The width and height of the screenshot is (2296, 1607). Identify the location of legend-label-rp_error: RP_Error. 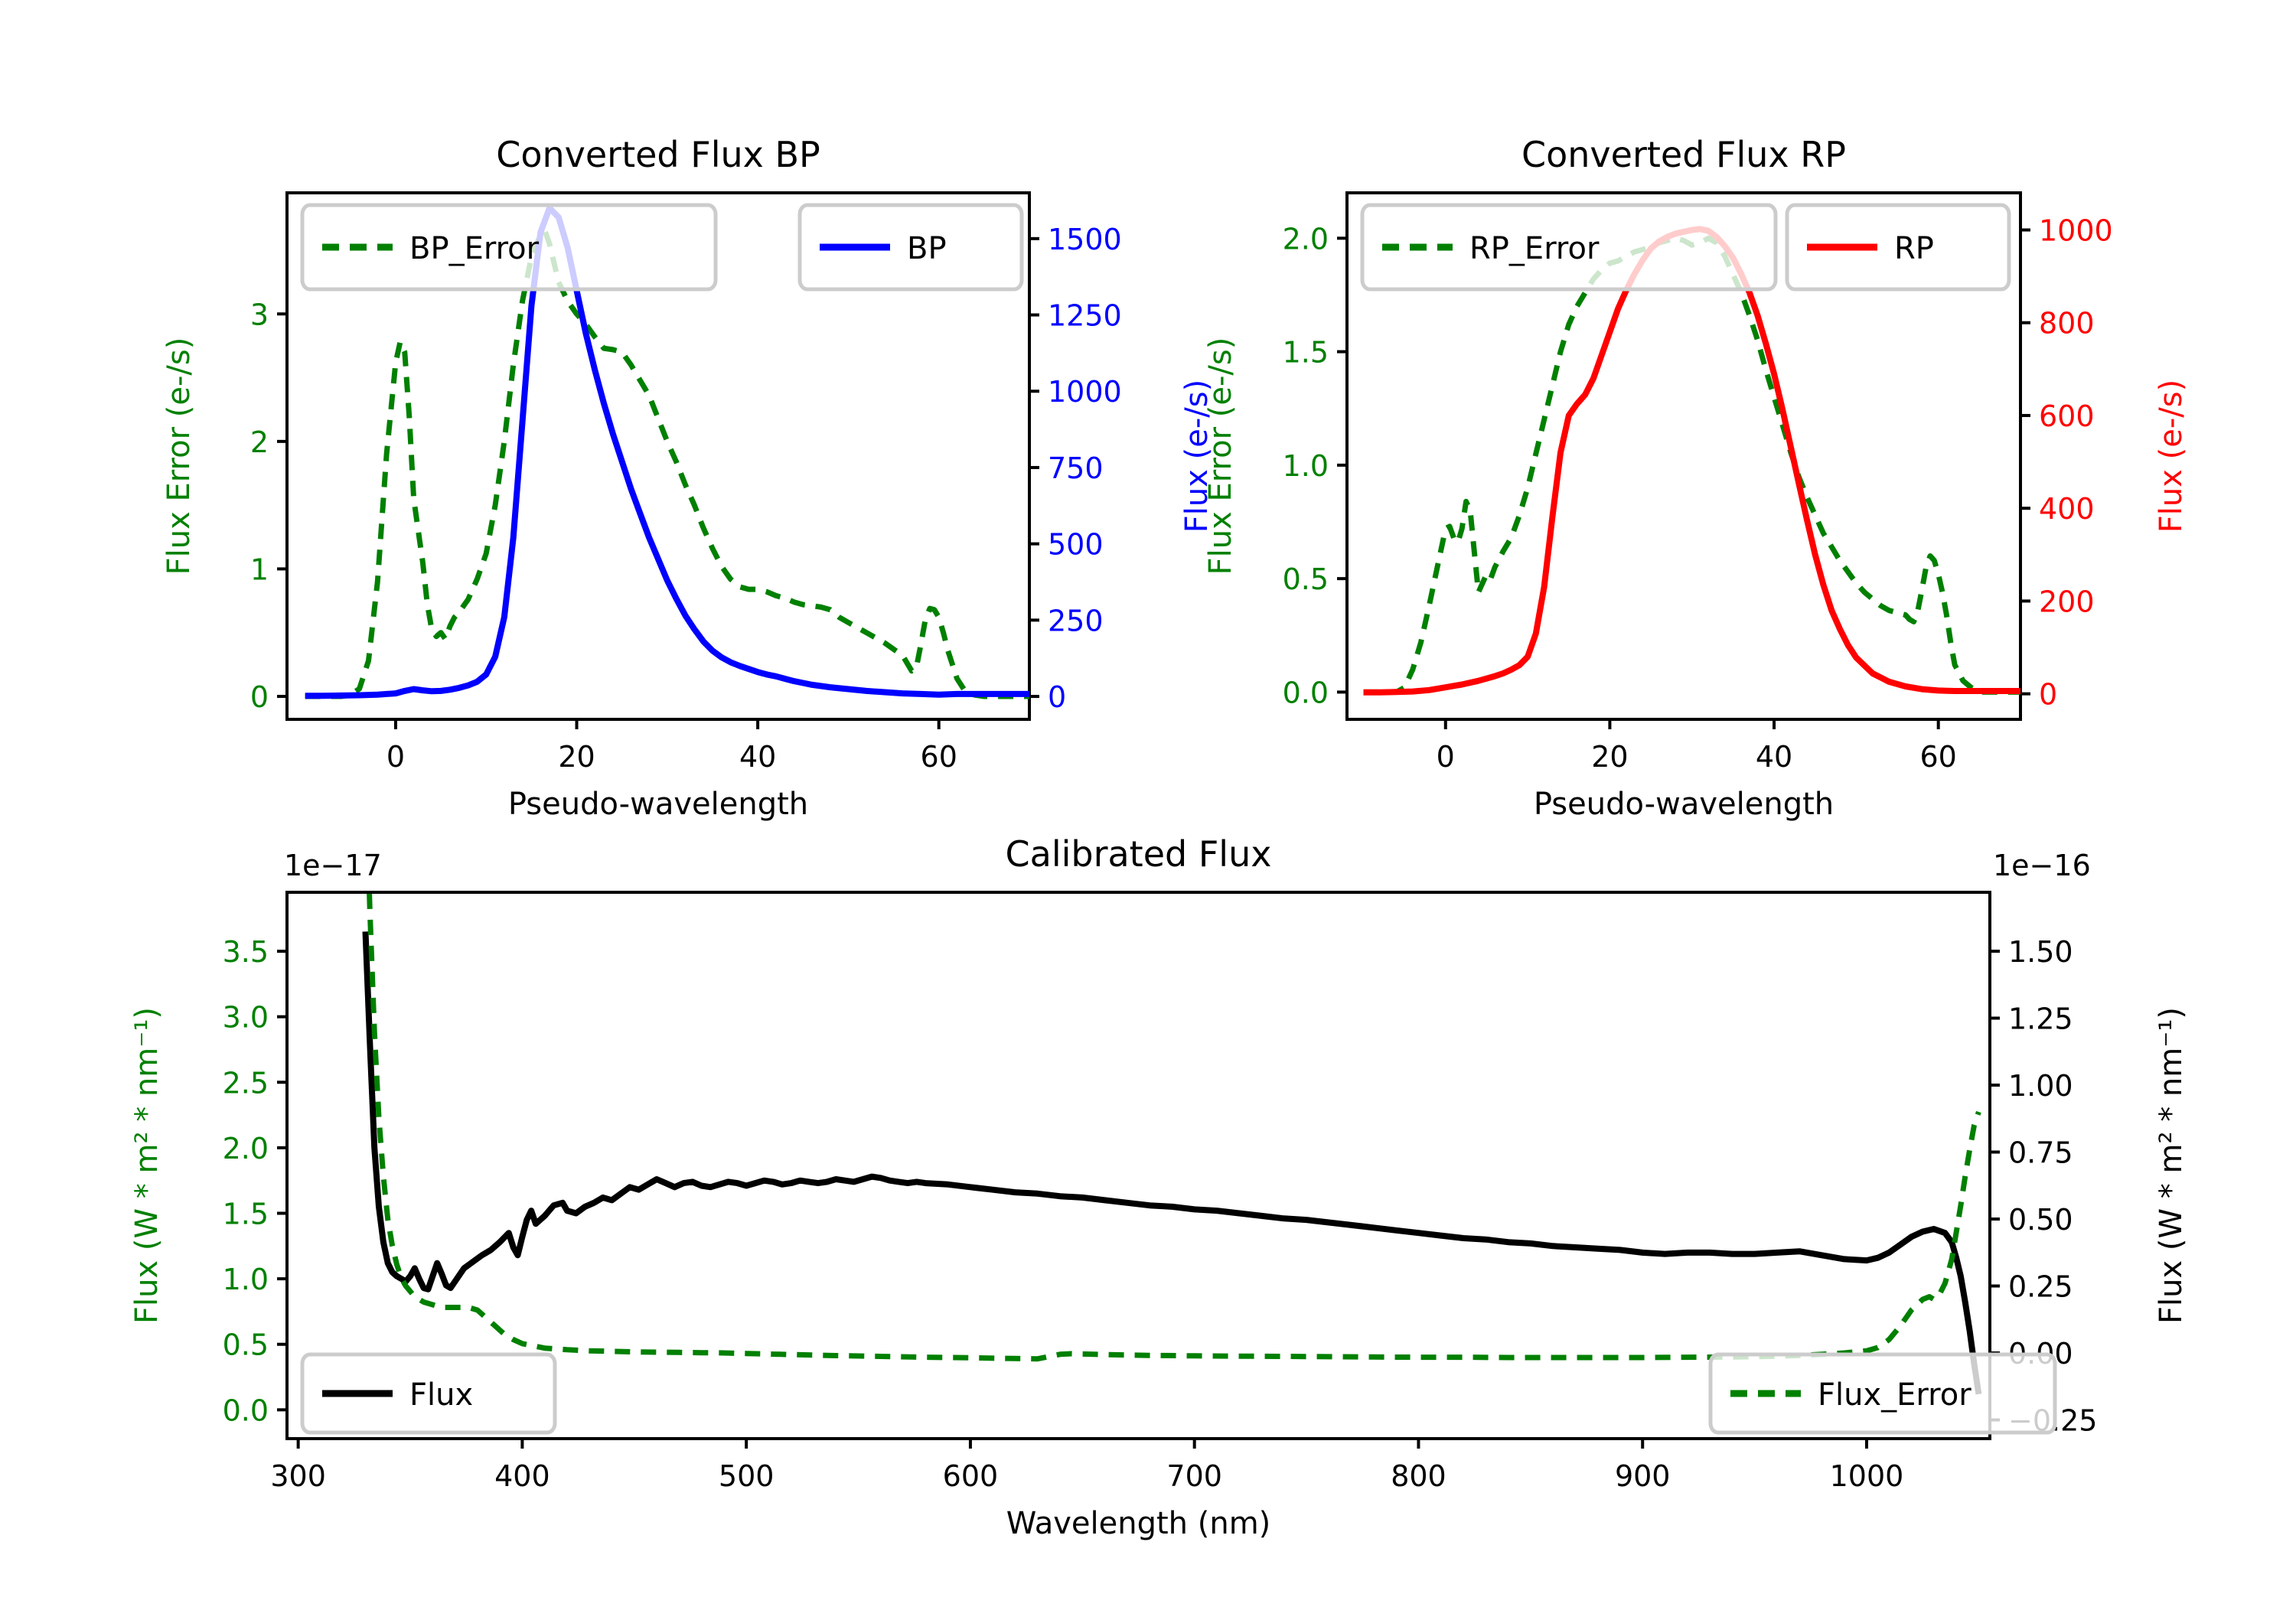
(1534, 248).